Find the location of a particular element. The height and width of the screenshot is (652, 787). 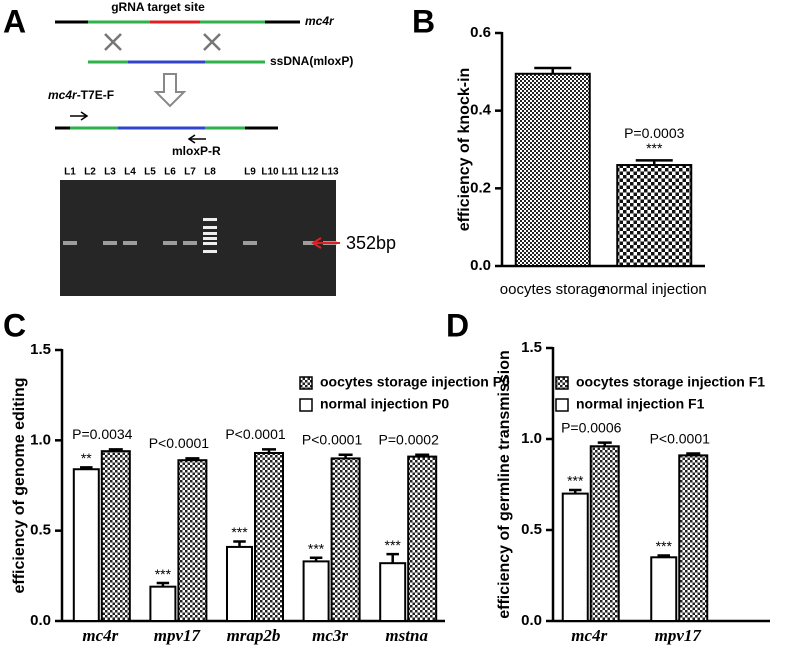

lane-labels: L1 L2 L3 L4 L5 L6 L7 L8 L9 L10 L11 L12 L13 is located at coordinates (201, 172).